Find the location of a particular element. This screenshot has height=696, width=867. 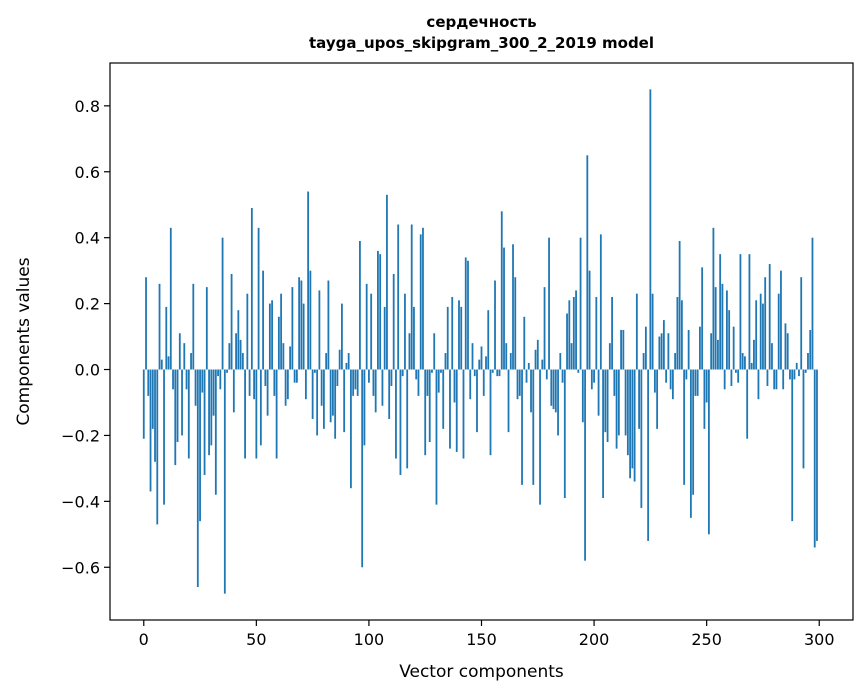

y-tick-label: −0.2 is located at coordinates (80, 435).